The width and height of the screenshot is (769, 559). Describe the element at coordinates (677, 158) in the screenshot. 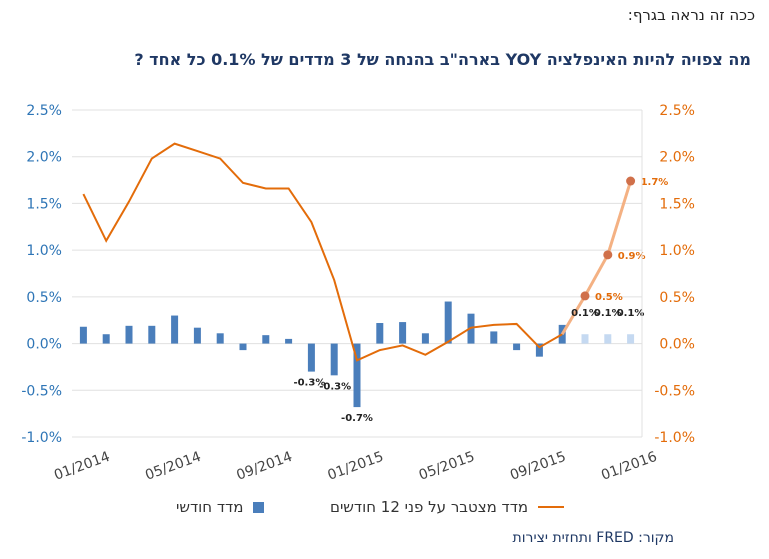

I see `right-axis-tick-label: 2.0%` at that location.